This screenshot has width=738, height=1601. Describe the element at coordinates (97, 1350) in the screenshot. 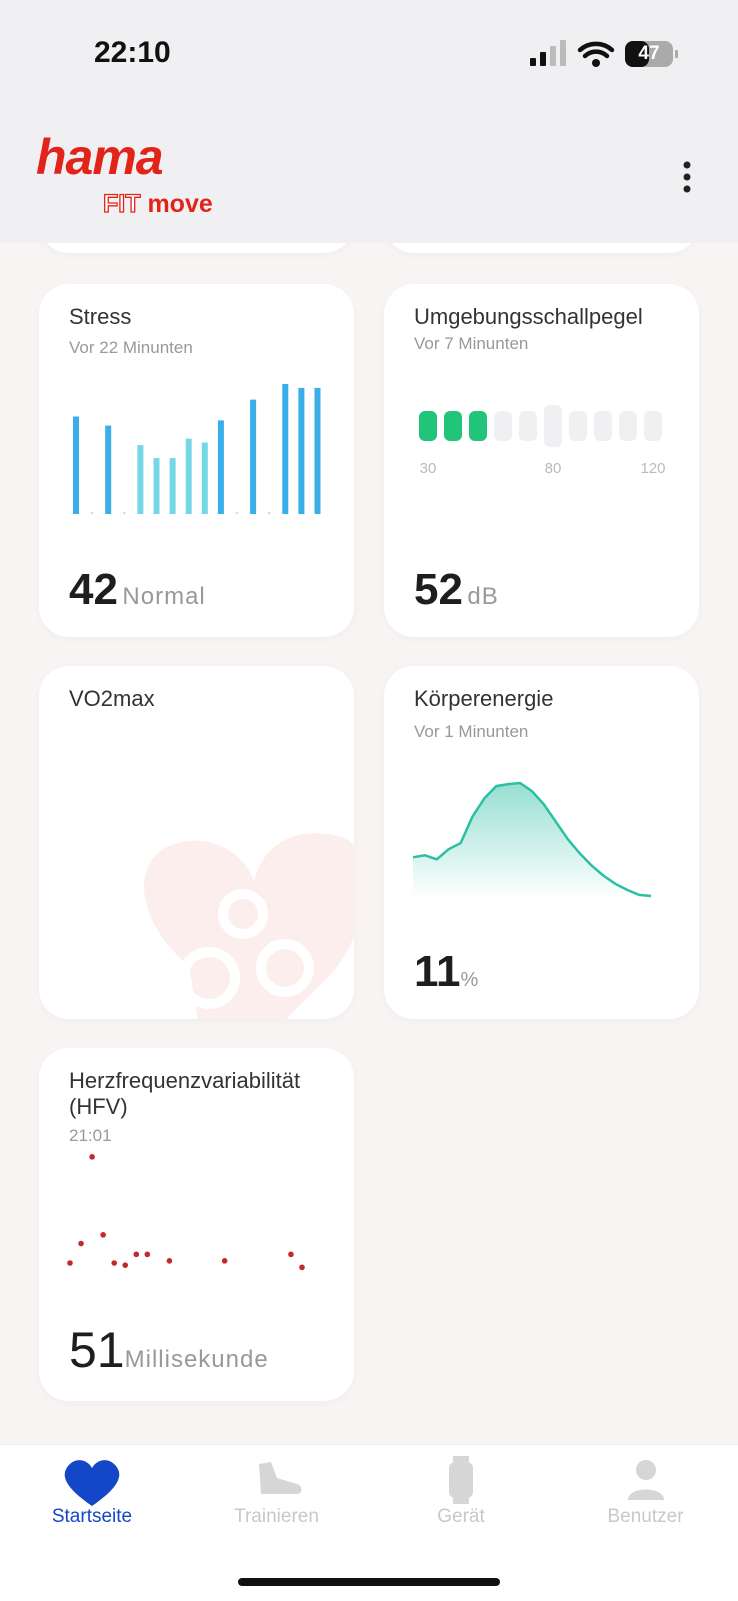

I see `value: 51` at that location.